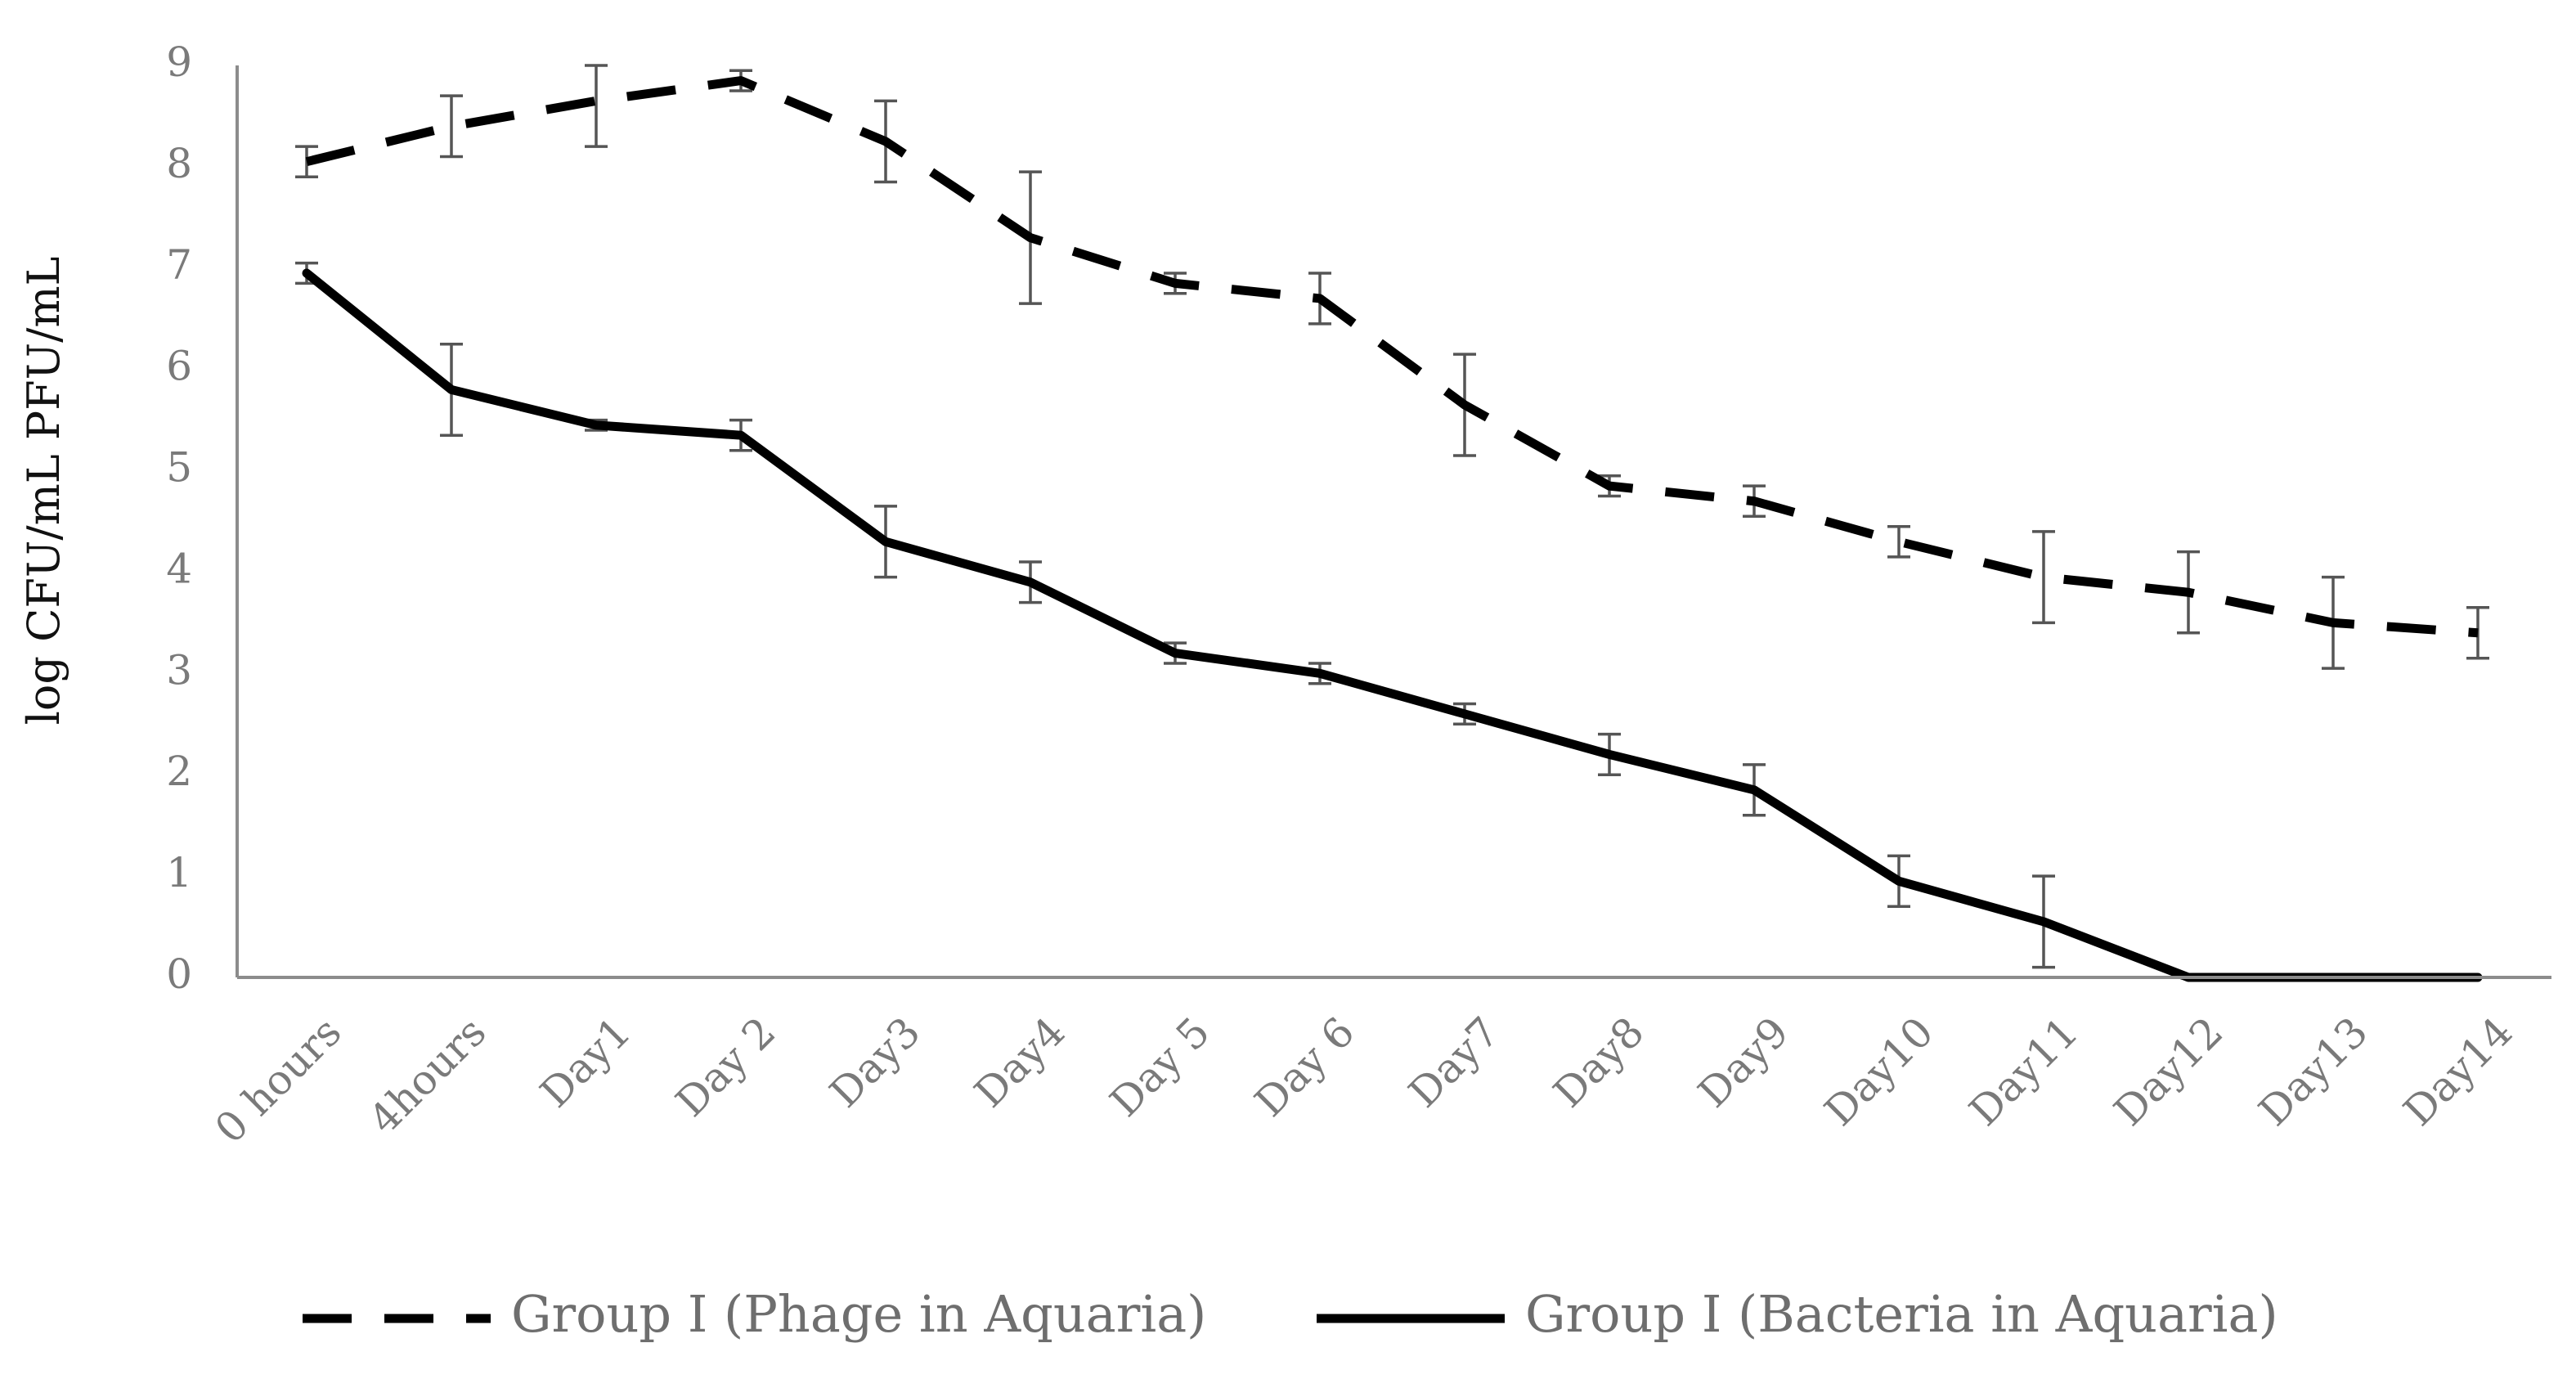 The image size is (2576, 1379). Describe the element at coordinates (1304, 1066) in the screenshot. I see `x-tick-label: Day 6` at that location.